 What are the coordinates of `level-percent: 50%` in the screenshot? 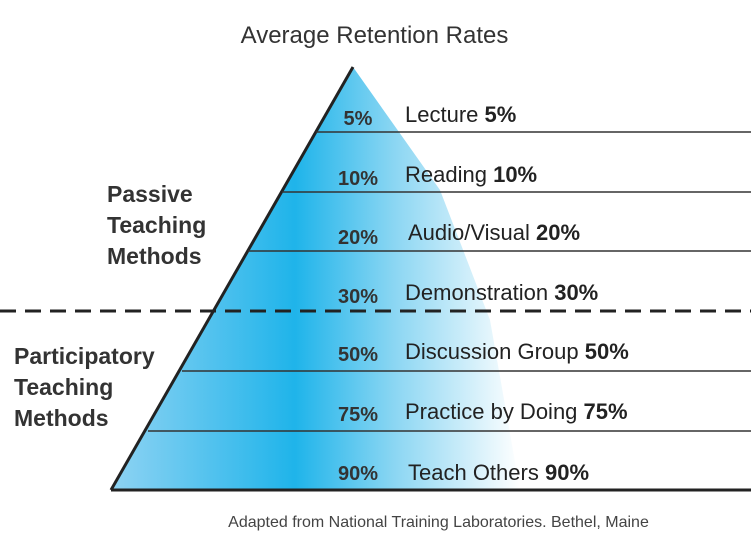 It's located at (358, 355).